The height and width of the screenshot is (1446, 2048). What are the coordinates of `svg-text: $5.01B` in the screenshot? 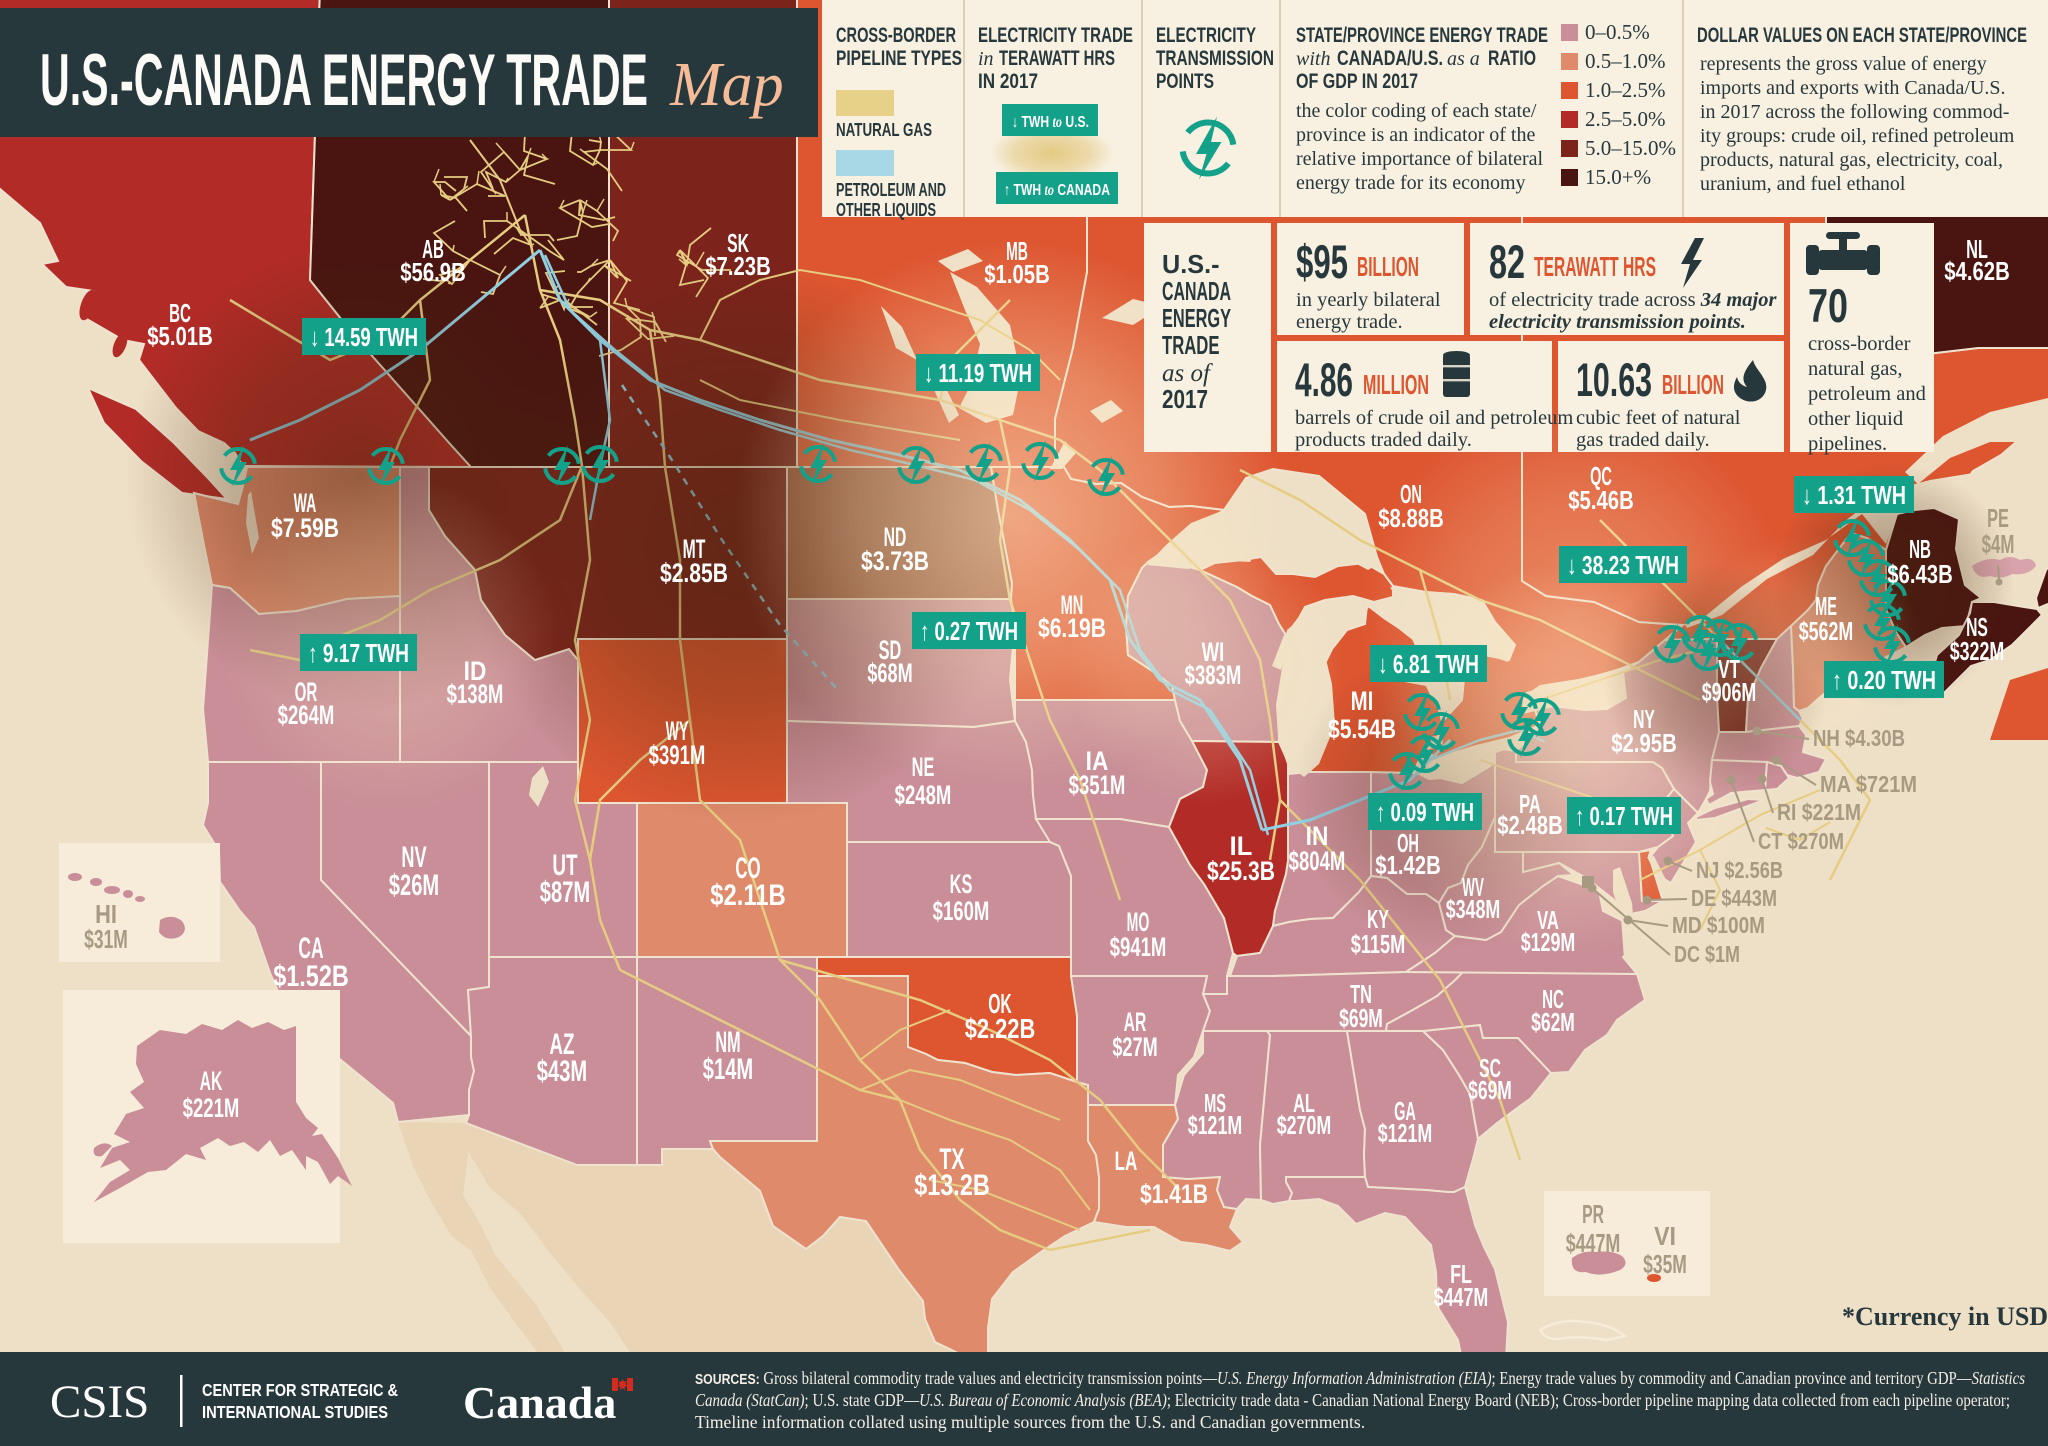 It's located at (180, 336).